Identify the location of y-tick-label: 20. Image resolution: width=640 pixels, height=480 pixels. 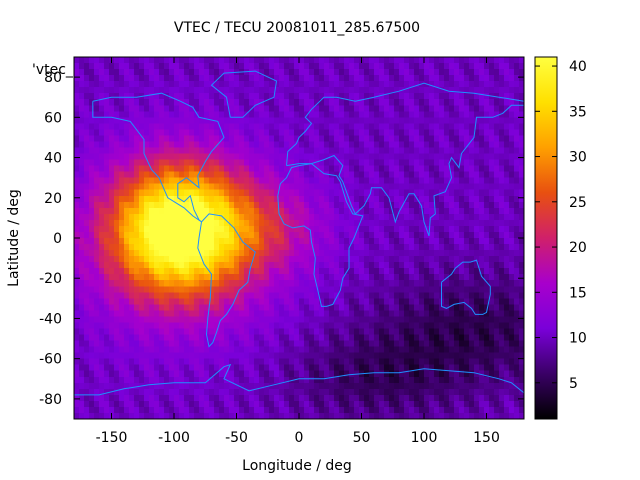
(53, 199).